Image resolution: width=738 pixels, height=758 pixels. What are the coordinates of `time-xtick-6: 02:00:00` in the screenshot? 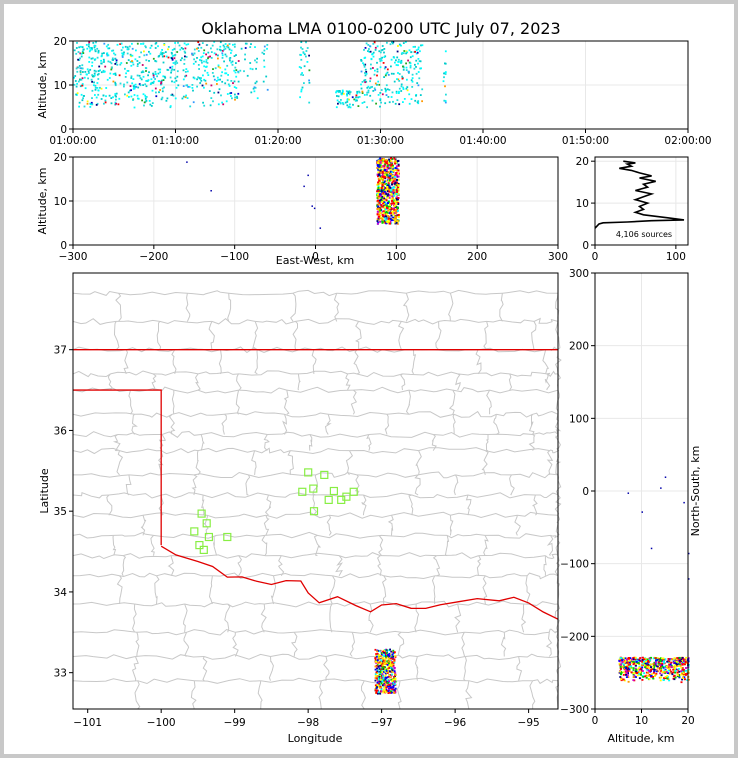 It's located at (687, 141).